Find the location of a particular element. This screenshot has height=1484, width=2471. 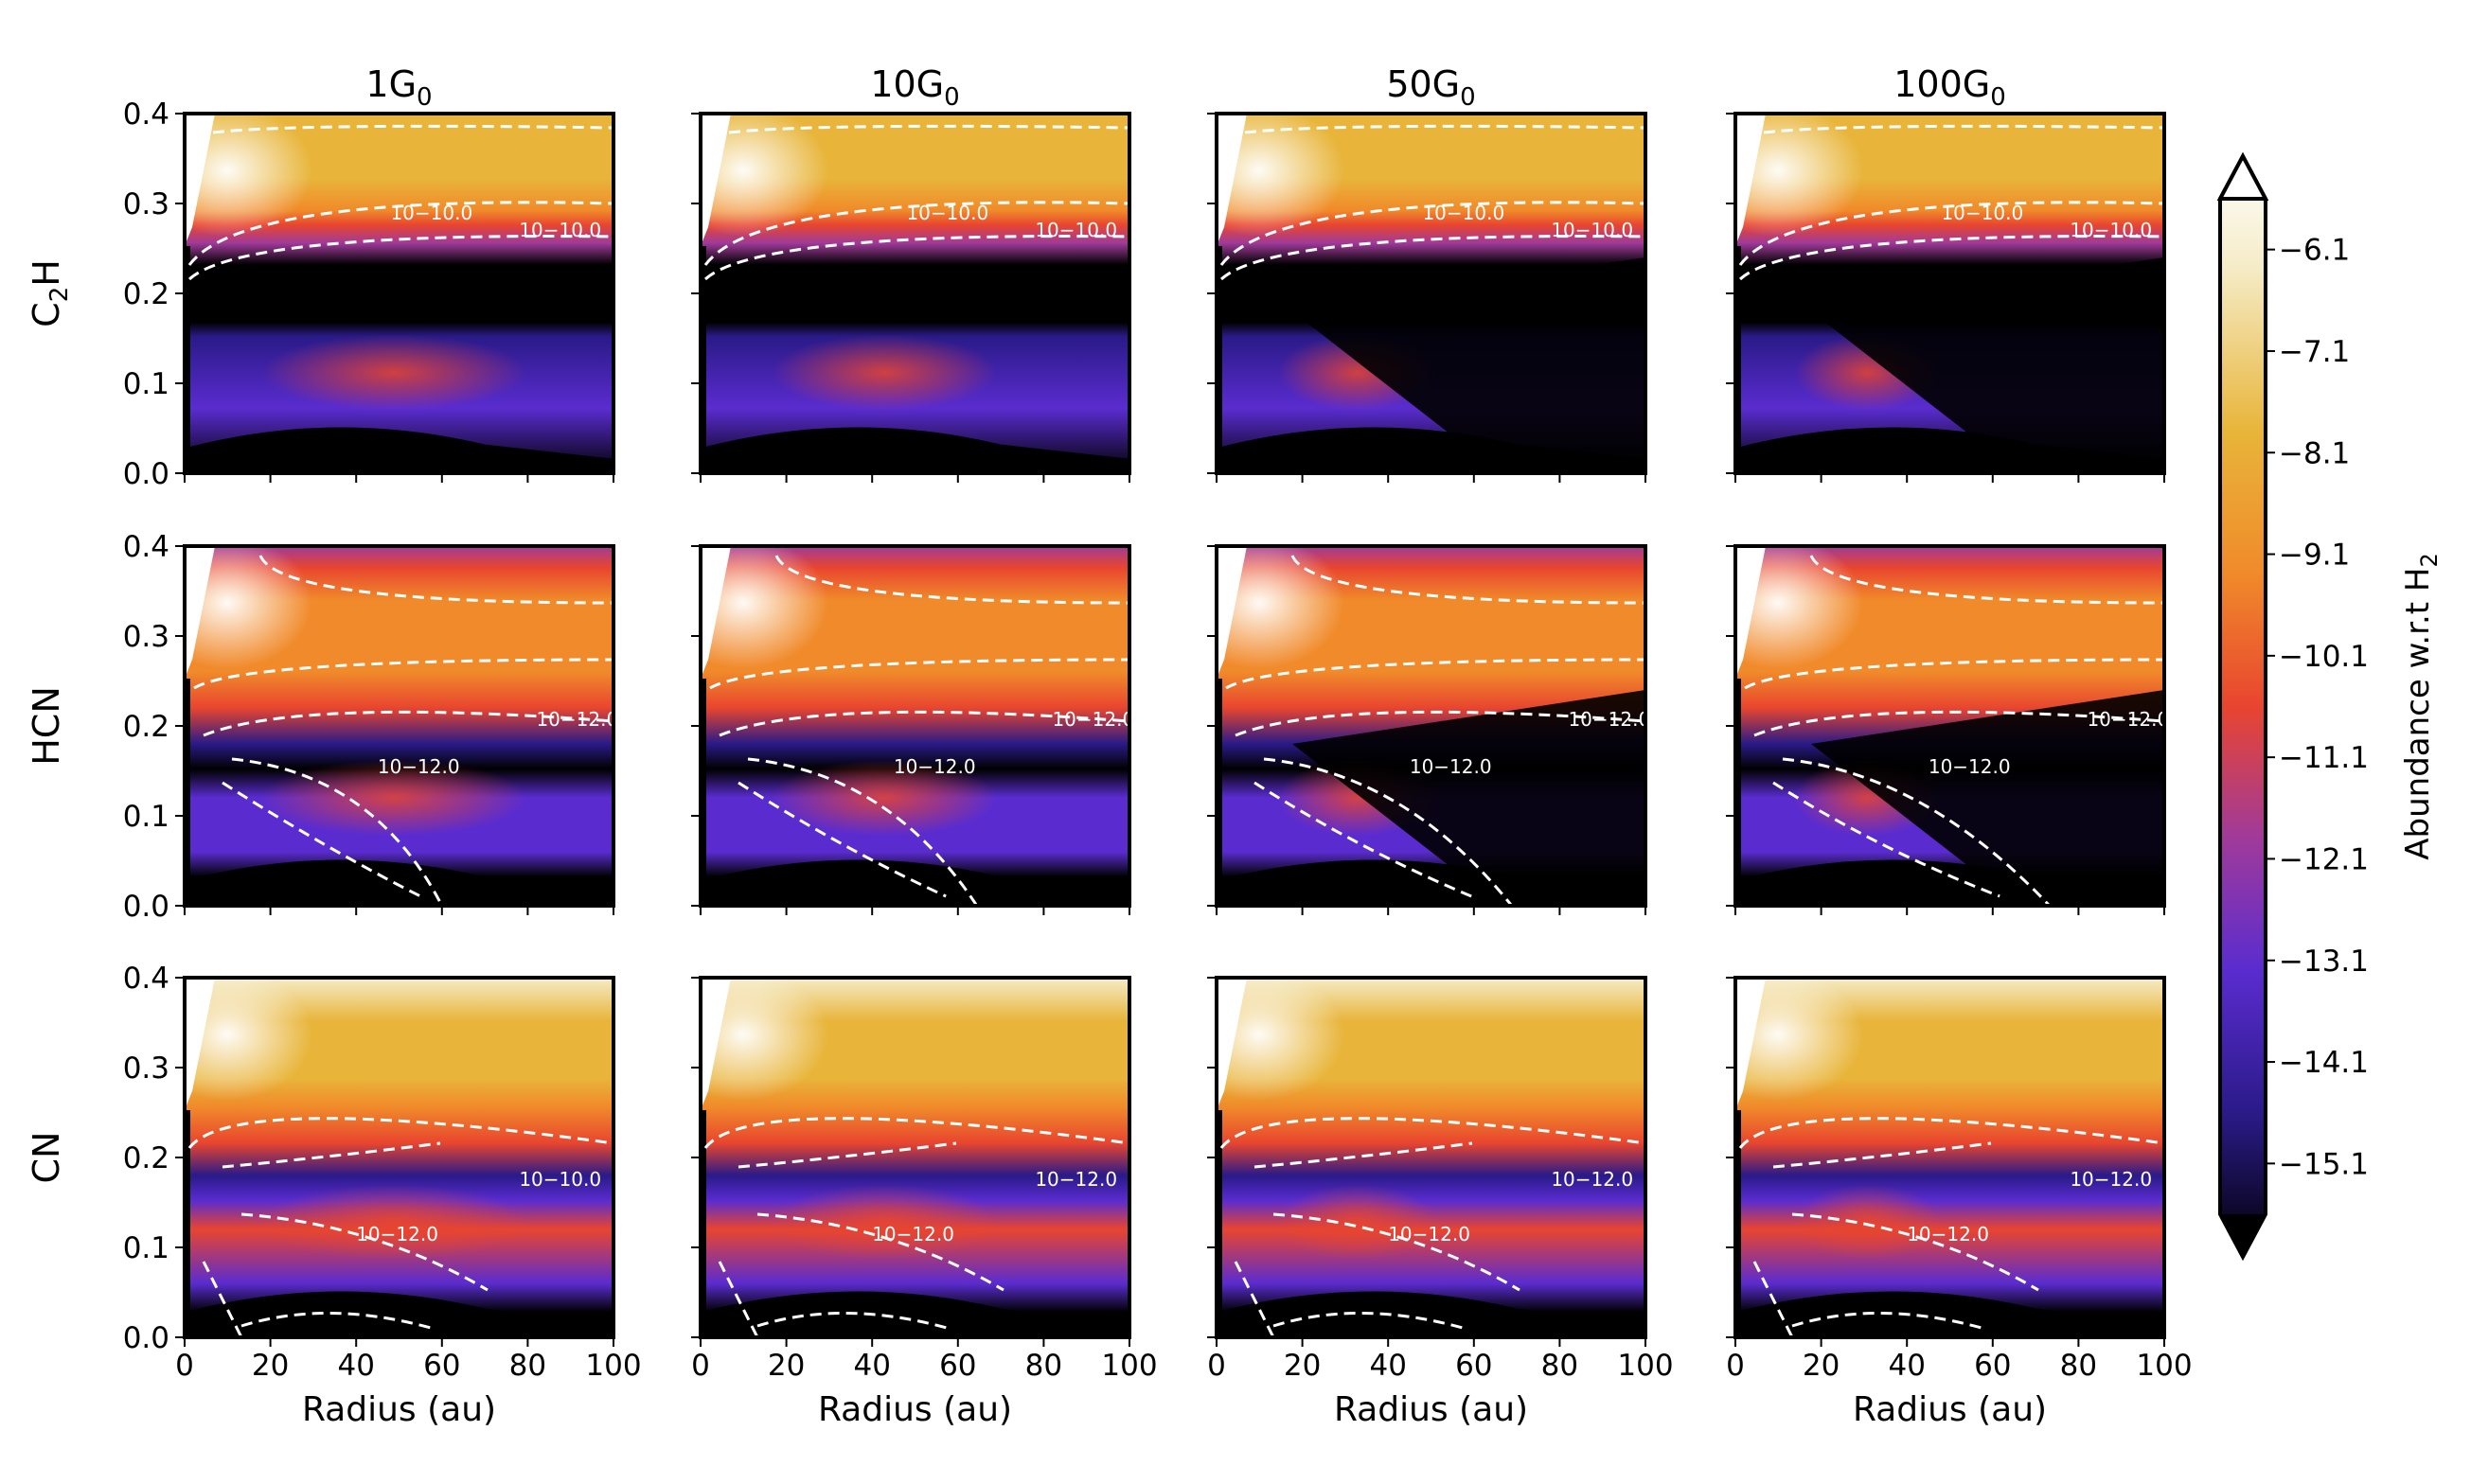

panel-cn-50G0: 10−12.0 10−12.0 0 20 40 60 80 100 Radius (au) is located at coordinates (1440, 1202).